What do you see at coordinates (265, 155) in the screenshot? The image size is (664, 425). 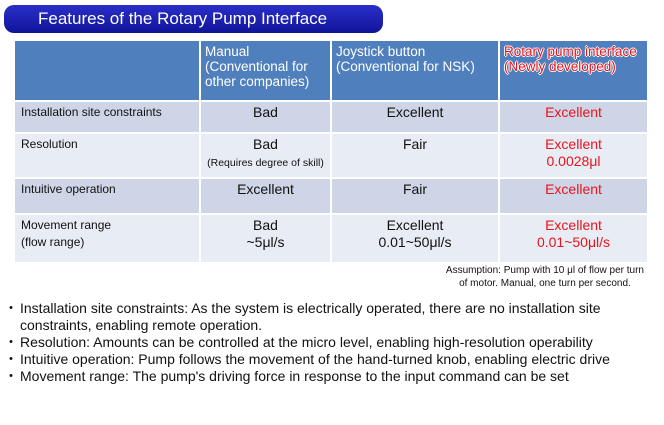 I see `cell-manual: Bad (Requires degree of skill)` at bounding box center [265, 155].